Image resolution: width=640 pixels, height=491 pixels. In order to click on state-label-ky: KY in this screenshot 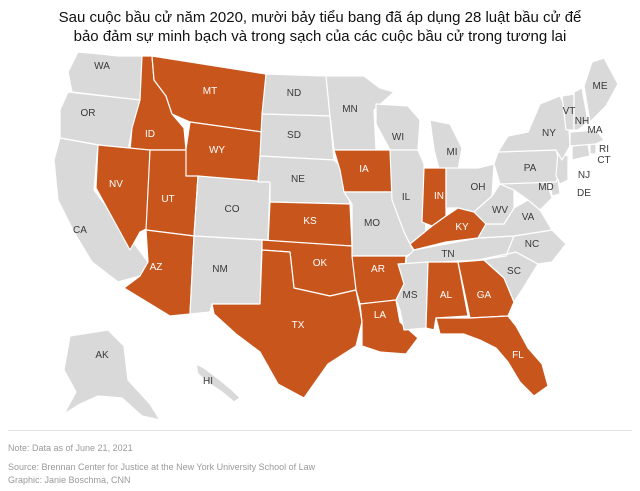, I will do `click(462, 227)`.